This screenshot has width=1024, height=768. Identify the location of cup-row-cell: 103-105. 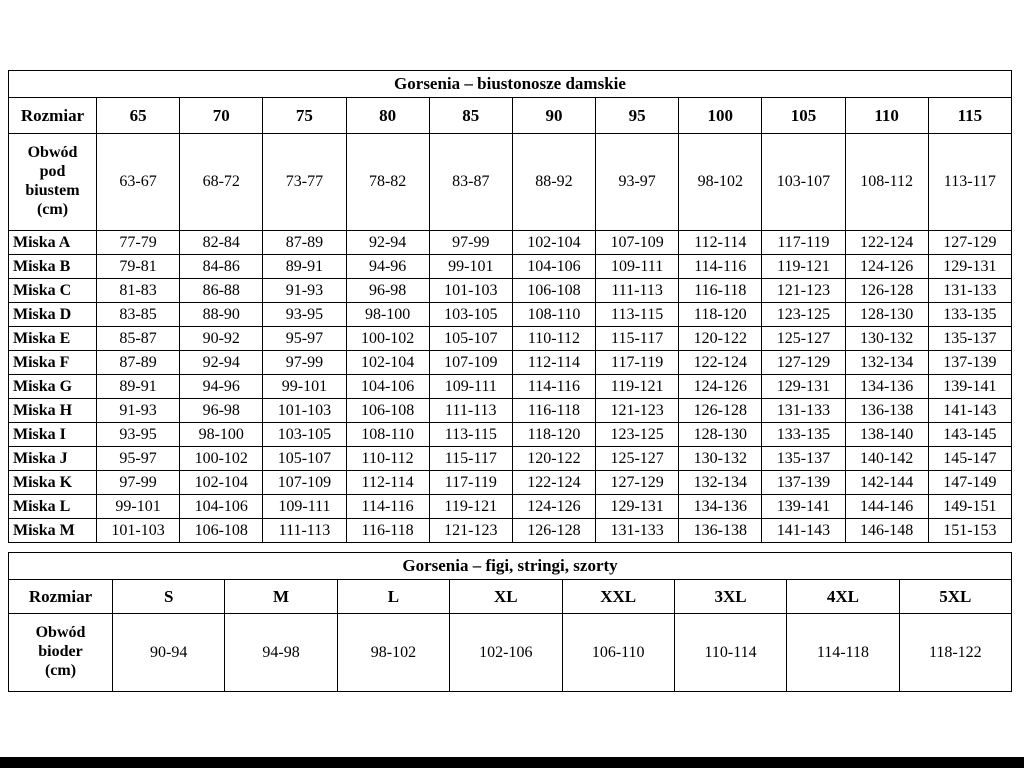
(470, 314).